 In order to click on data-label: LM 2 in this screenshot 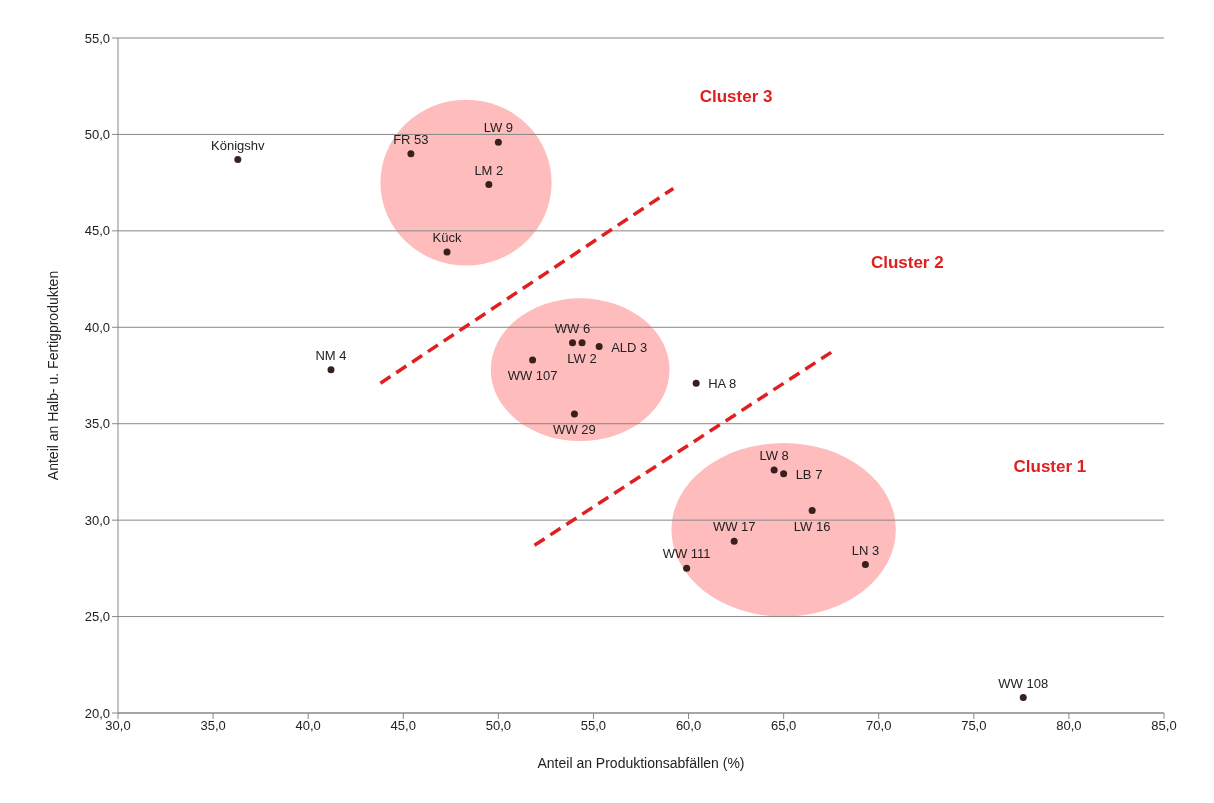, I will do `click(489, 170)`.